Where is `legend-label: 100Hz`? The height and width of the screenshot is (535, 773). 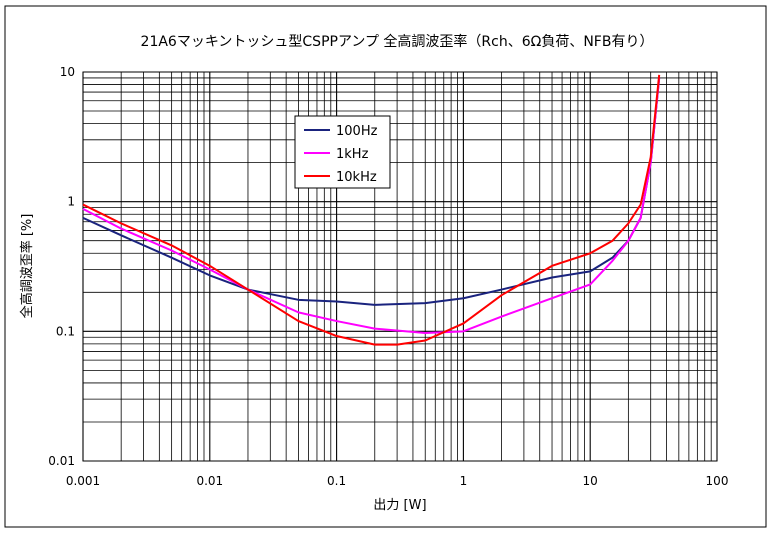
legend-label: 100Hz is located at coordinates (357, 131).